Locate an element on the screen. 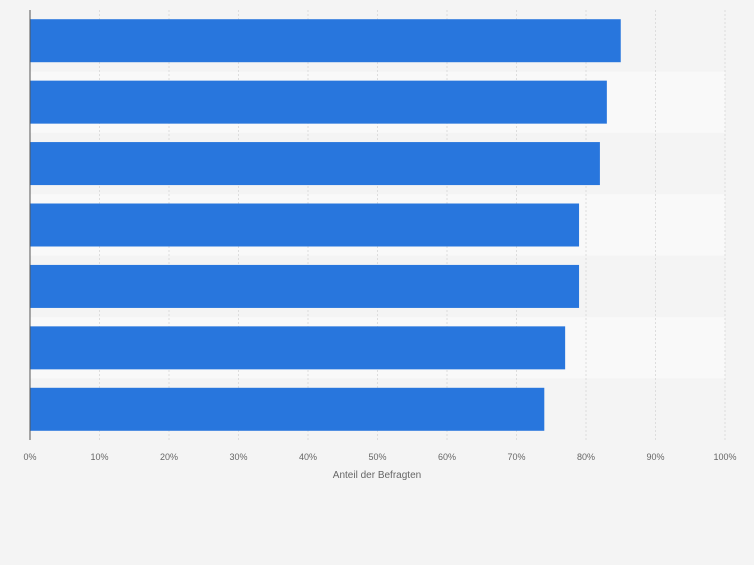 Image resolution: width=754 pixels, height=565 pixels. x-tick-label: 100% is located at coordinates (724, 457).